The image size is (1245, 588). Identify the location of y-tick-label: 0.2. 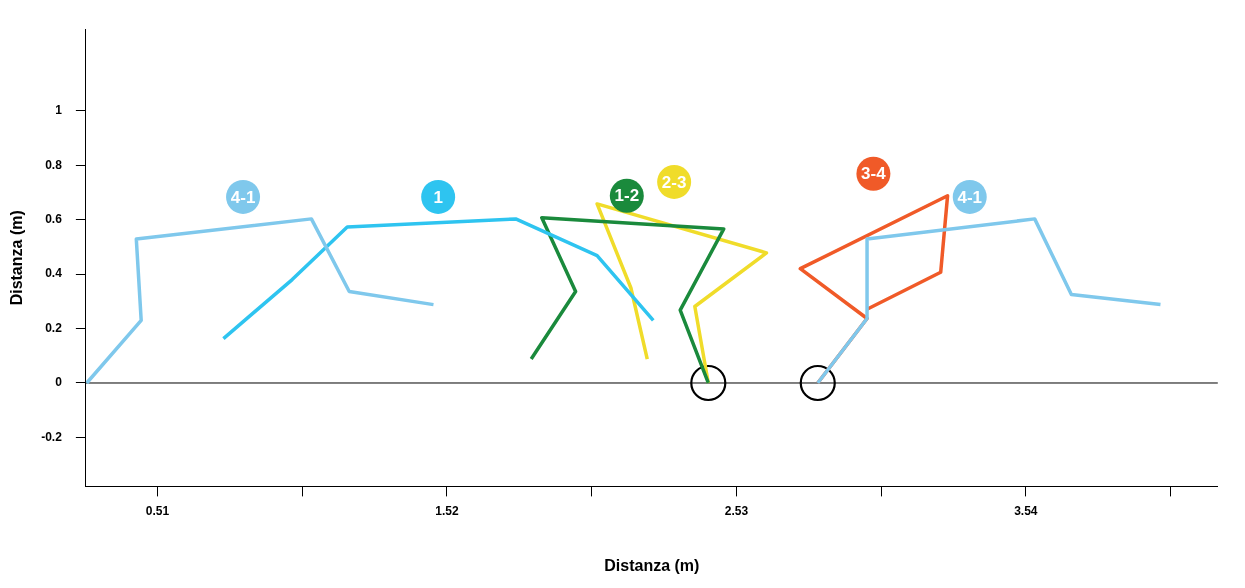
(54, 327).